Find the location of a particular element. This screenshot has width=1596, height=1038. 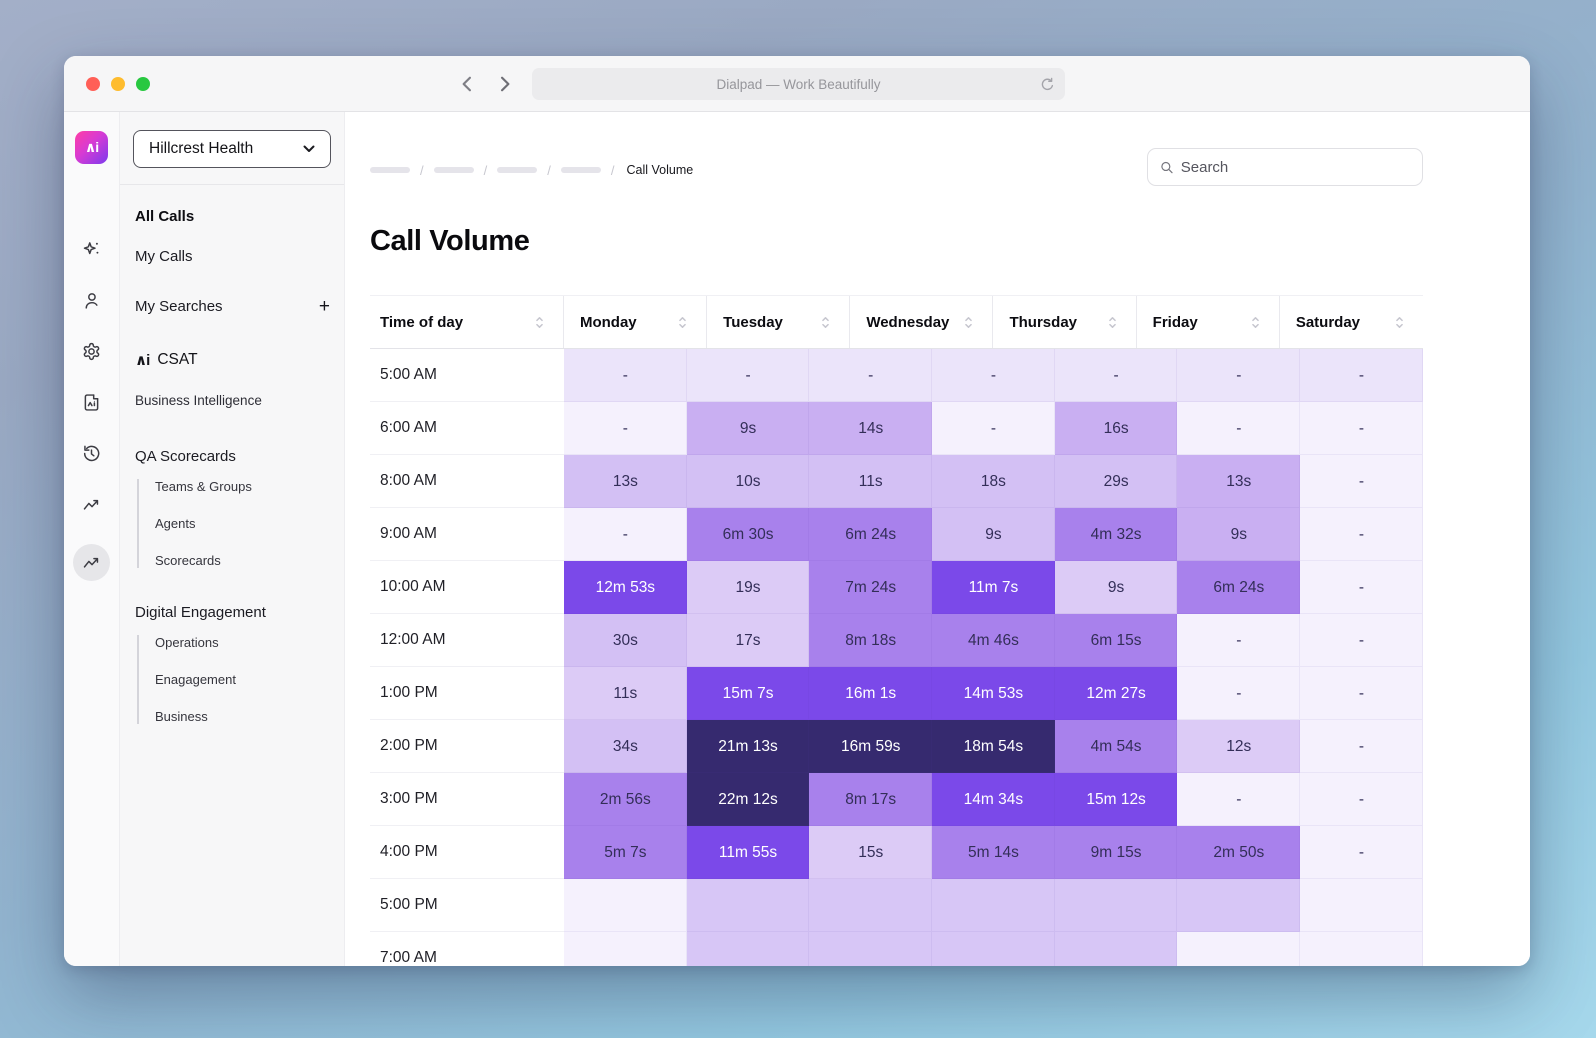

sidebar-item-business-intelligence: Business Intelligence is located at coordinates (198, 400).